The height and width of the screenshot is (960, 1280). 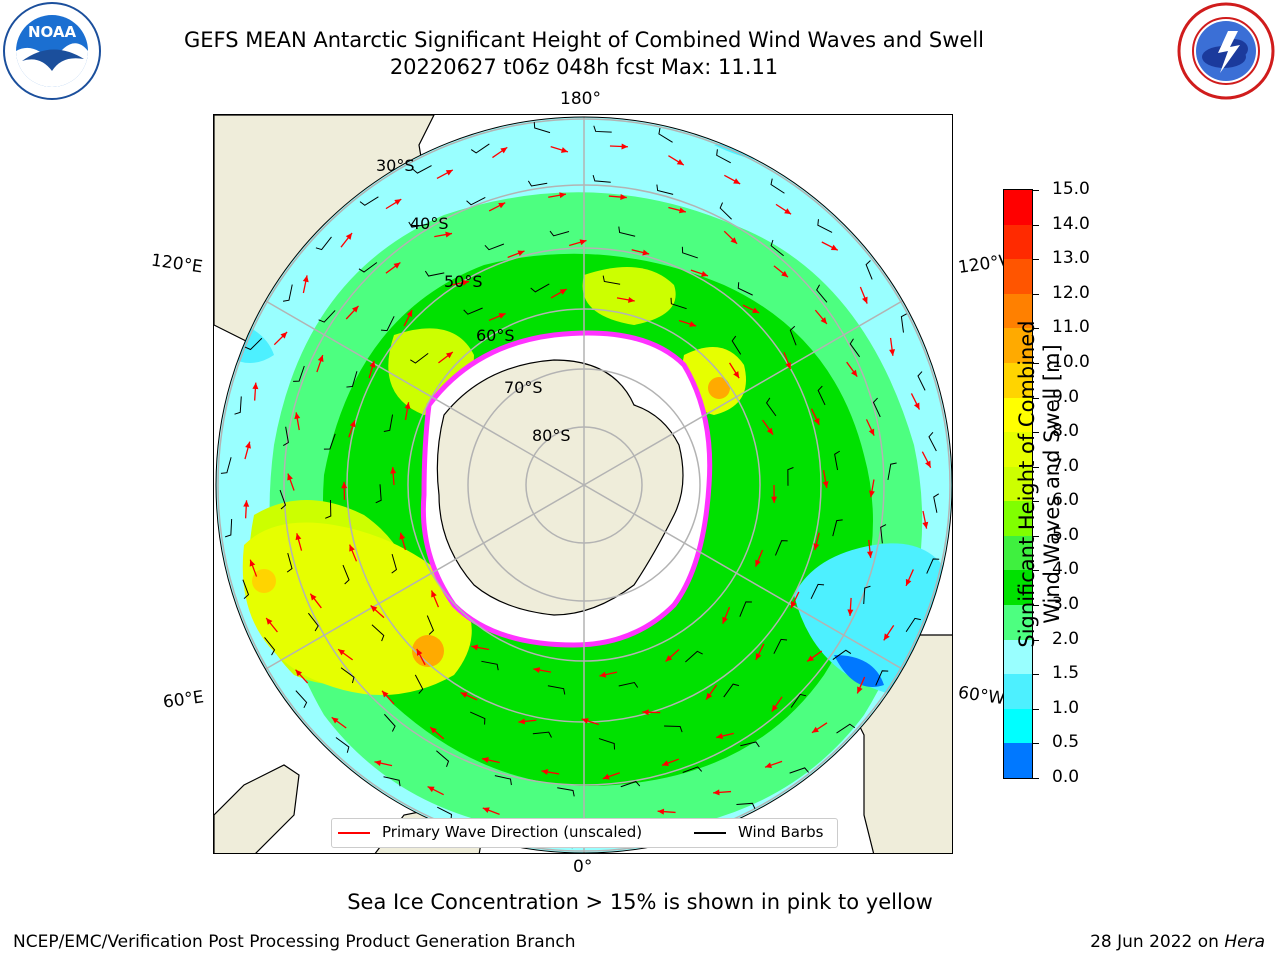 What do you see at coordinates (523, 387) in the screenshot?
I see `lat-label-70s: 70°S` at bounding box center [523, 387].